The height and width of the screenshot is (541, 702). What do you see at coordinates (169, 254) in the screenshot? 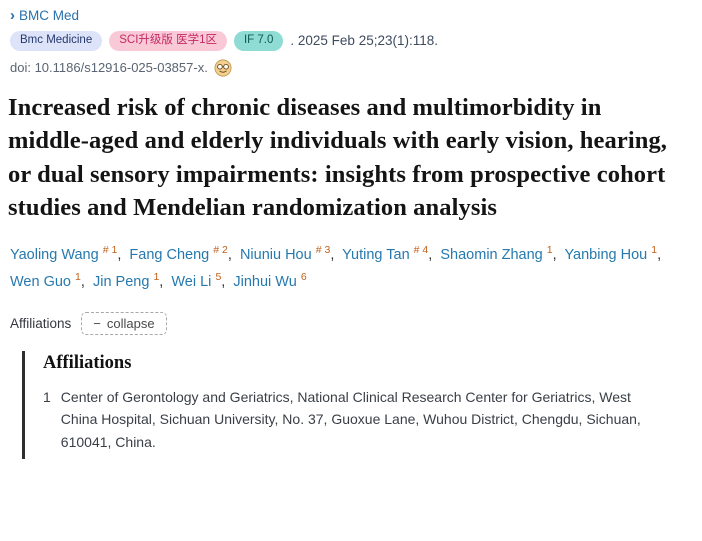
I see `author-link: Fang Cheng` at bounding box center [169, 254].